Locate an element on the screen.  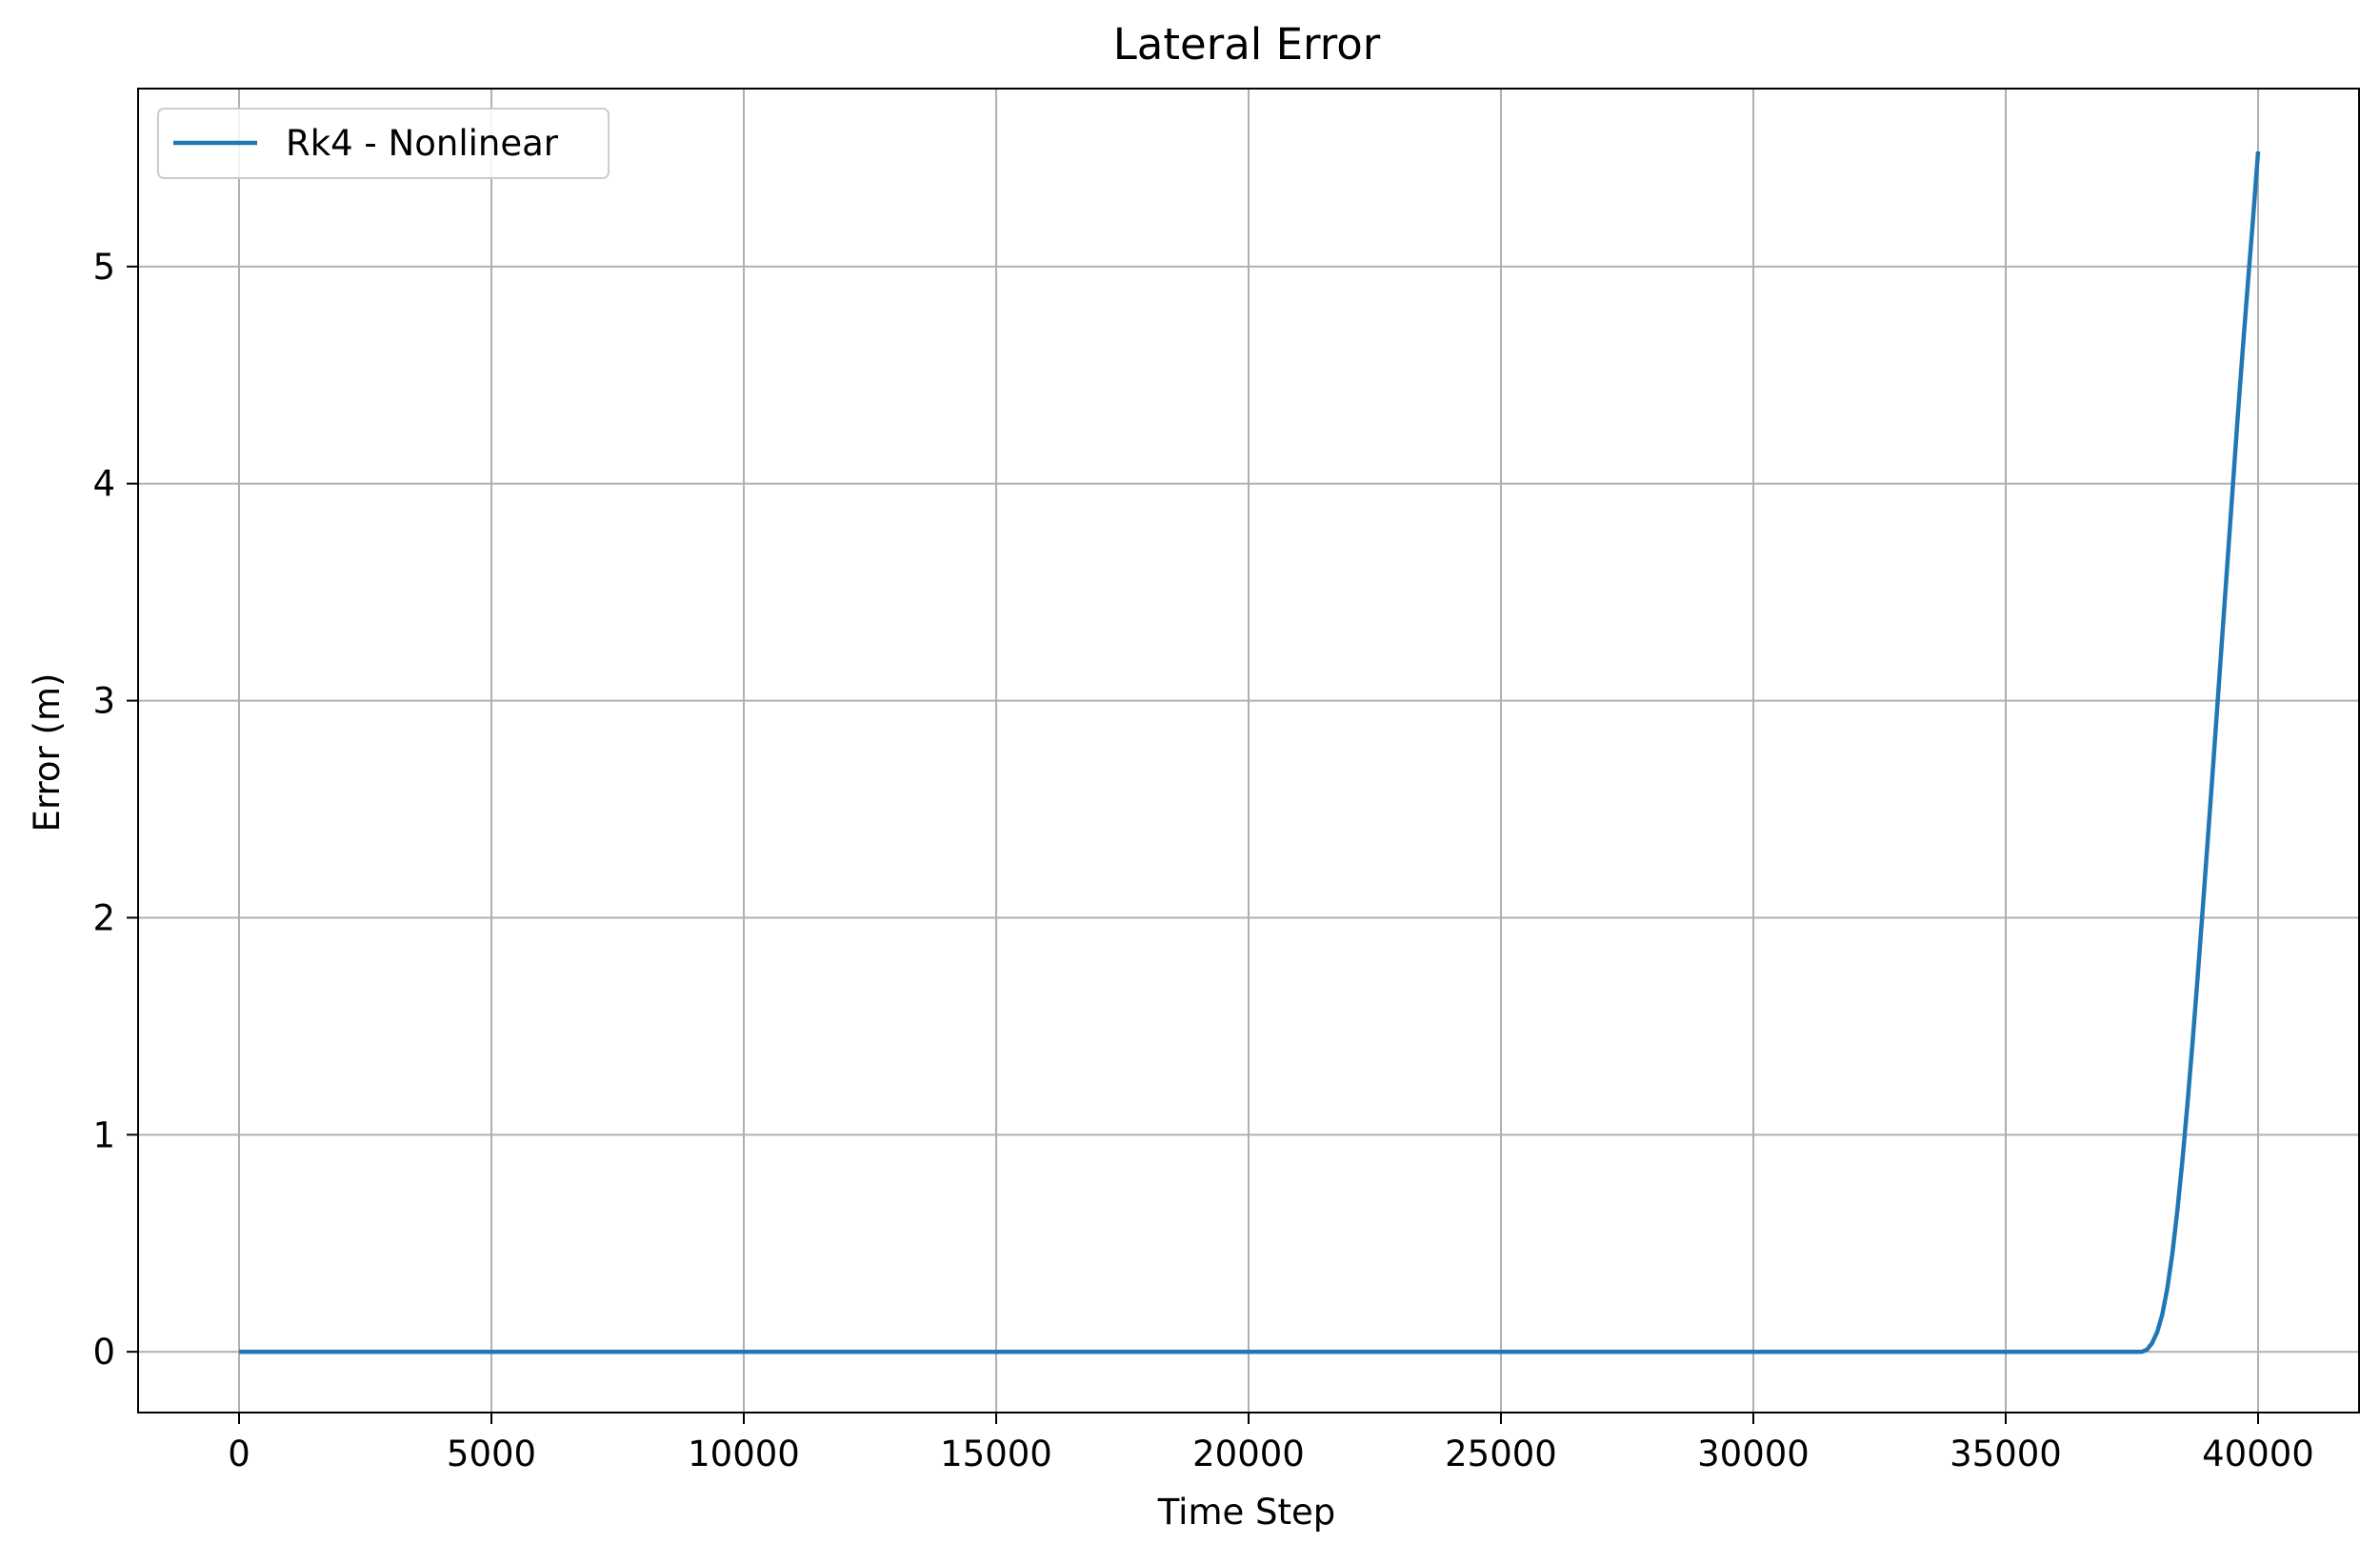
x-tick-label: 25000 is located at coordinates (1501, 1454).